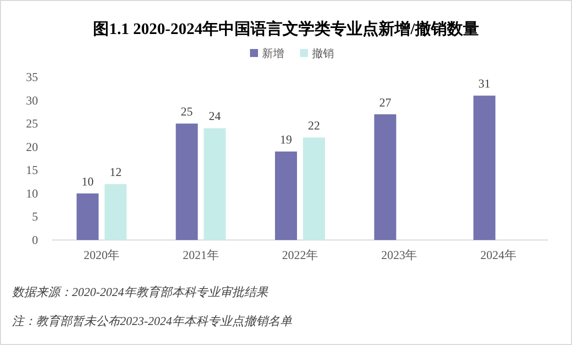  I want to click on source-note: 数据来源：2020-2024年教育部本科专业审批结果, so click(140, 292).